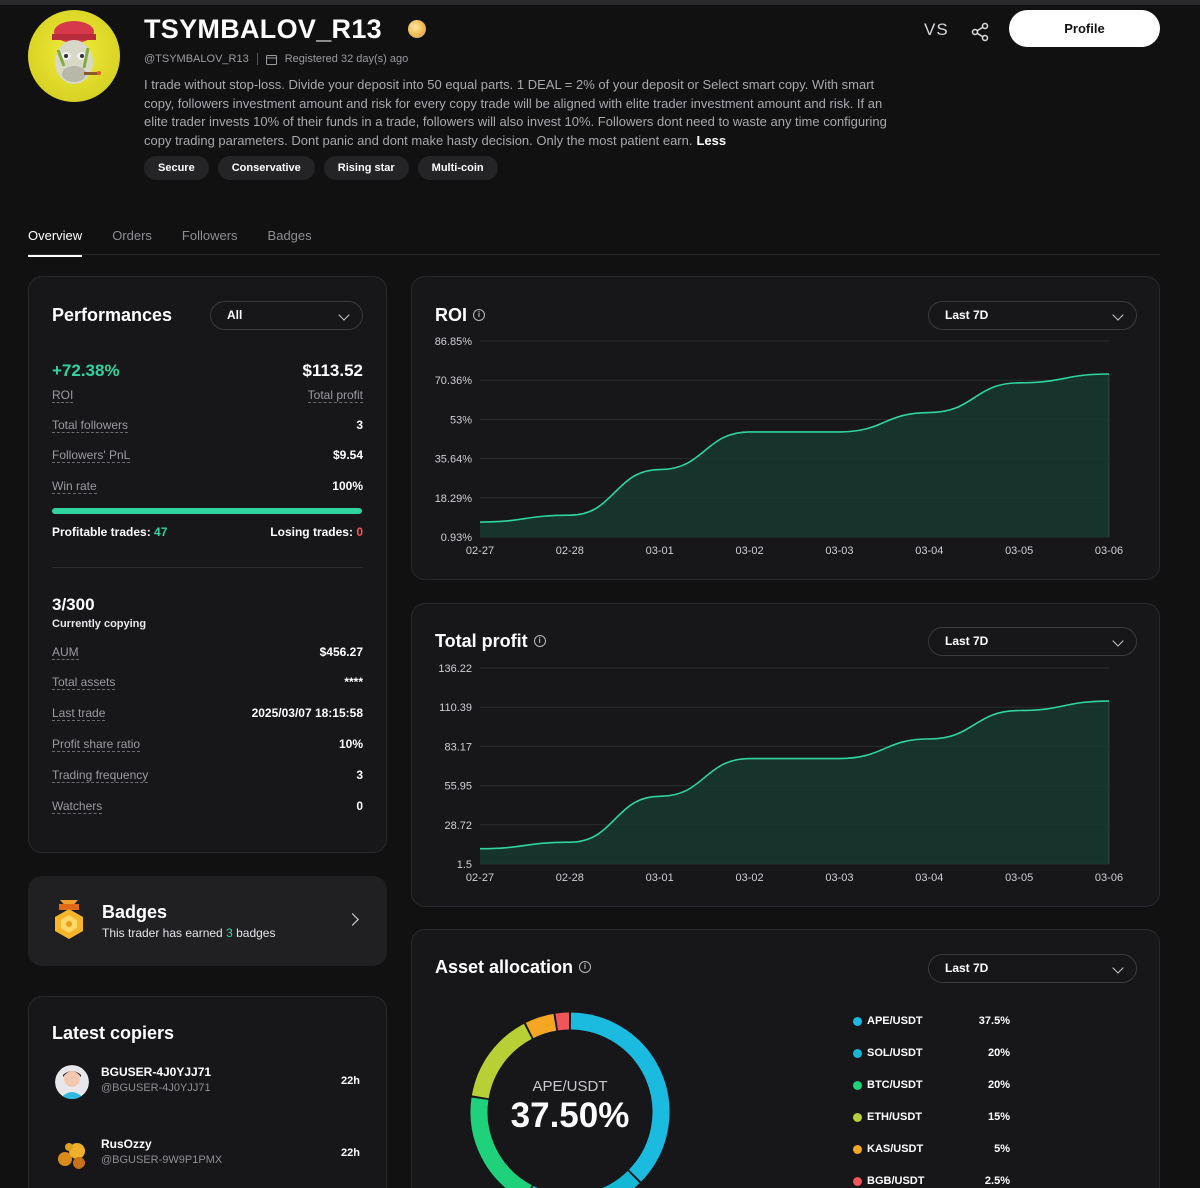 The width and height of the screenshot is (1200, 1188). I want to click on copier-avatar, so click(71, 1156).